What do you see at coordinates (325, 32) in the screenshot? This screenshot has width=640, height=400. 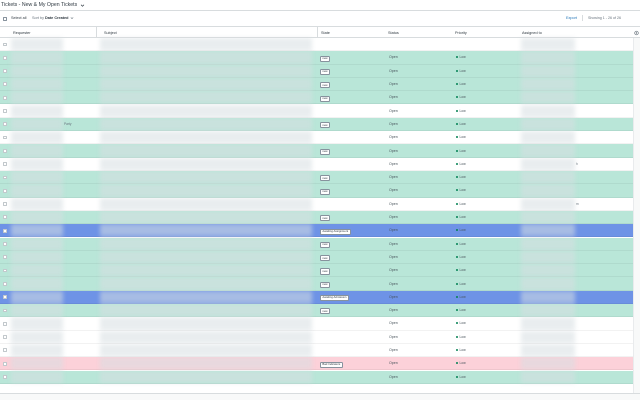 I see `column-header-state: State` at bounding box center [325, 32].